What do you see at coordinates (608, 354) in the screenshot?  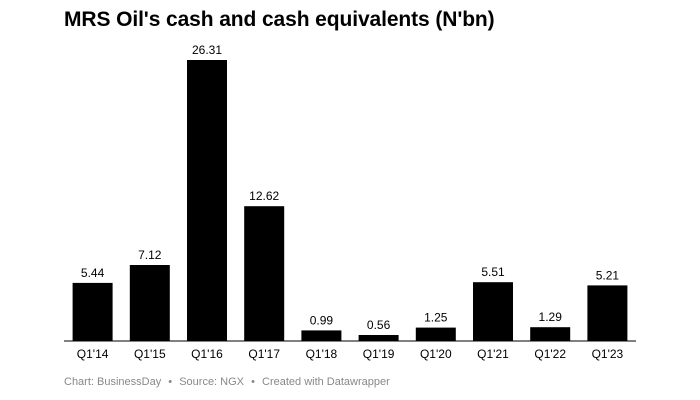 I see `x-tick-label: Q1'23` at bounding box center [608, 354].